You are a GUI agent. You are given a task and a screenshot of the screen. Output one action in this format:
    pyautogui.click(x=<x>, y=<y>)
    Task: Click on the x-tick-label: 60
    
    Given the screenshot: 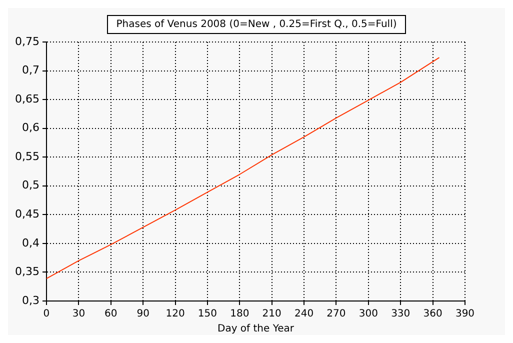 What is the action you would take?
    pyautogui.click(x=111, y=314)
    